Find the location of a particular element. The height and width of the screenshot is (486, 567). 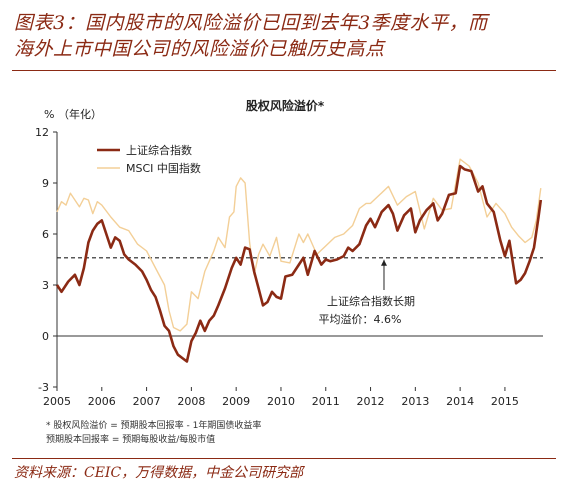

x-tick-label: 2008 is located at coordinates (191, 401).